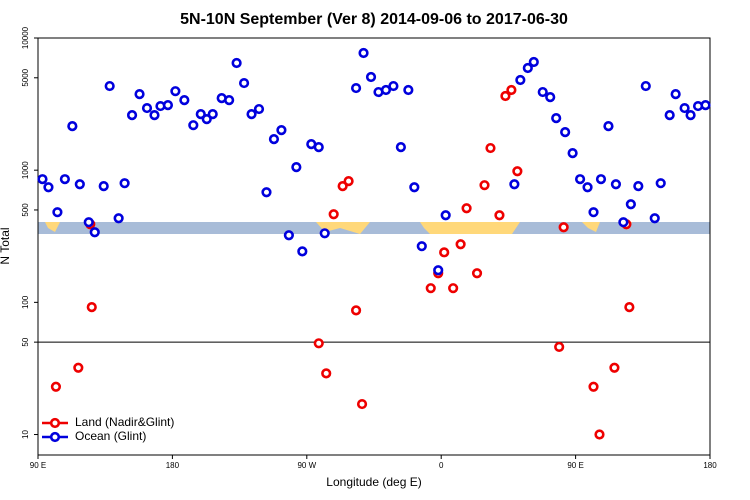  I want to click on map-strip, so click(374, 228).